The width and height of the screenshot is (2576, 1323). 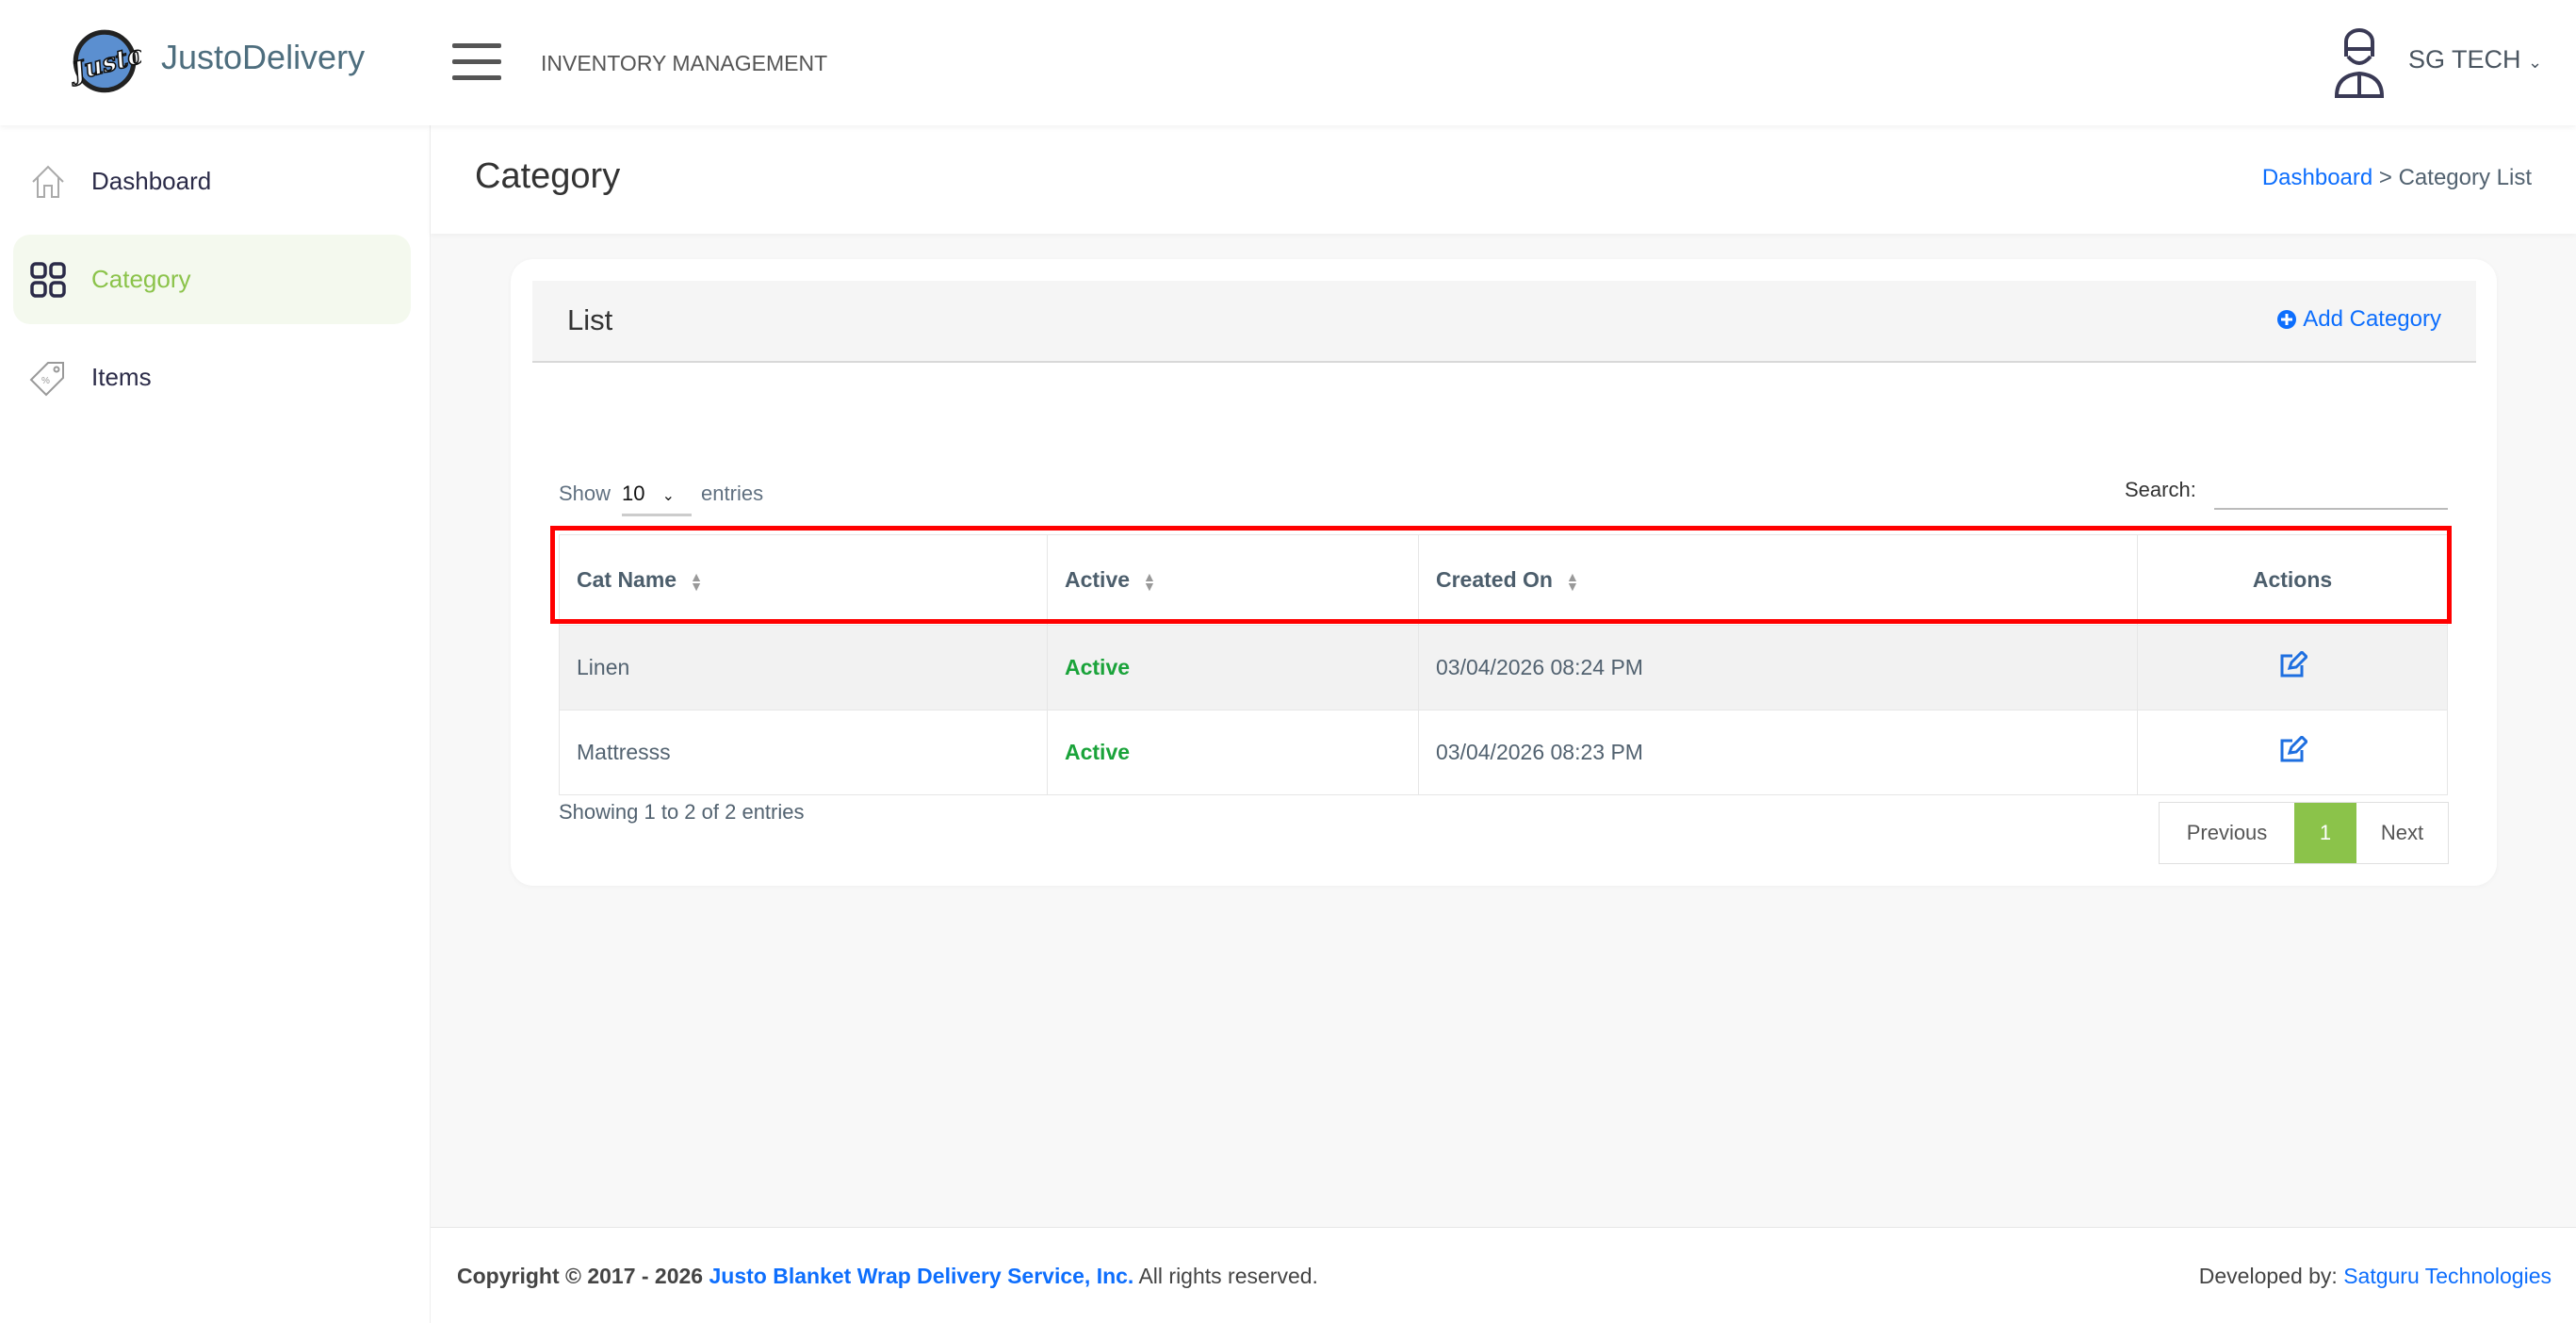 What do you see at coordinates (263, 57) in the screenshot?
I see `brand-name: JustoDelivery` at bounding box center [263, 57].